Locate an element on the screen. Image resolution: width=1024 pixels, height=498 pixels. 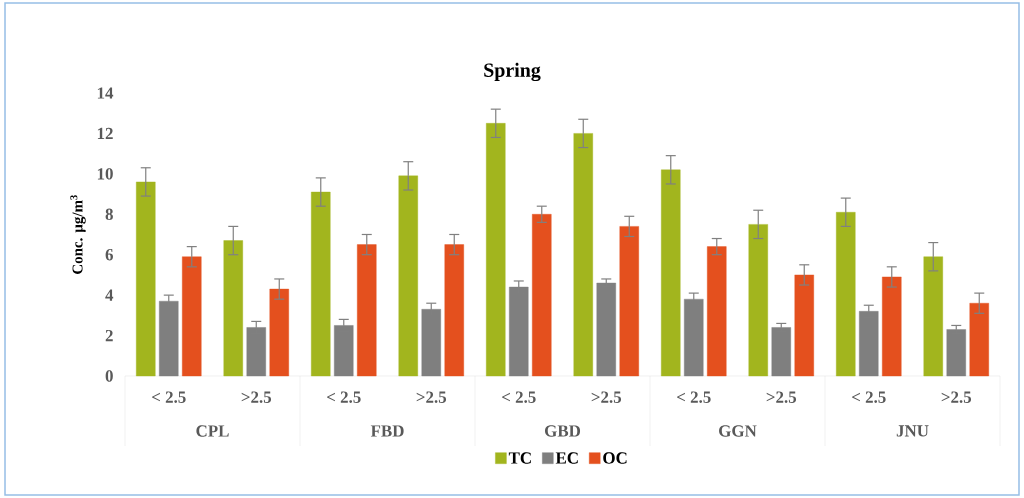
text: FBD is located at coordinates (387, 431).